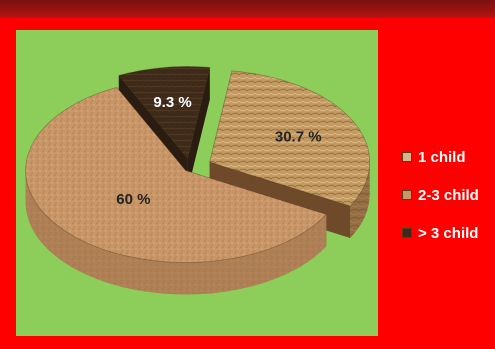  I want to click on legend-label: 1 child, so click(442, 157).